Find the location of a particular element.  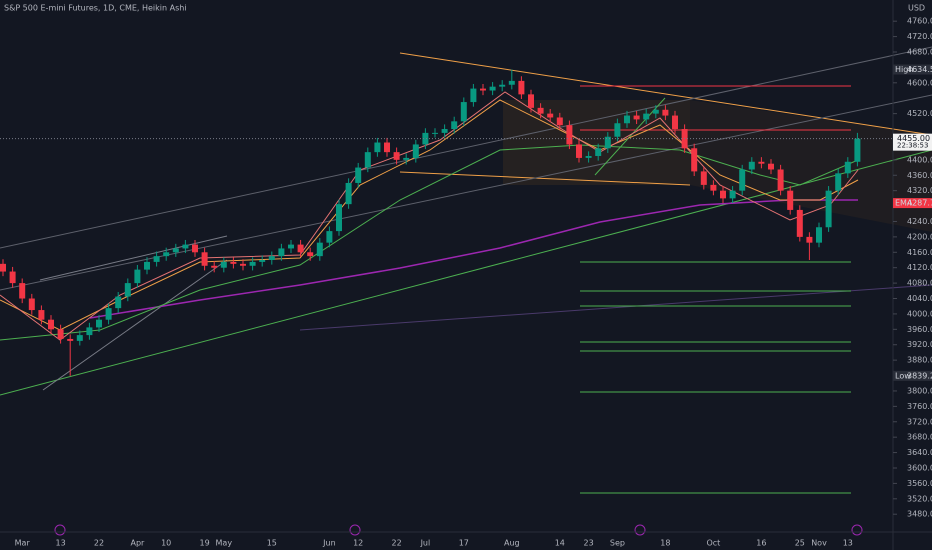

y-tick-label: 4040.00 is located at coordinates (919, 298).